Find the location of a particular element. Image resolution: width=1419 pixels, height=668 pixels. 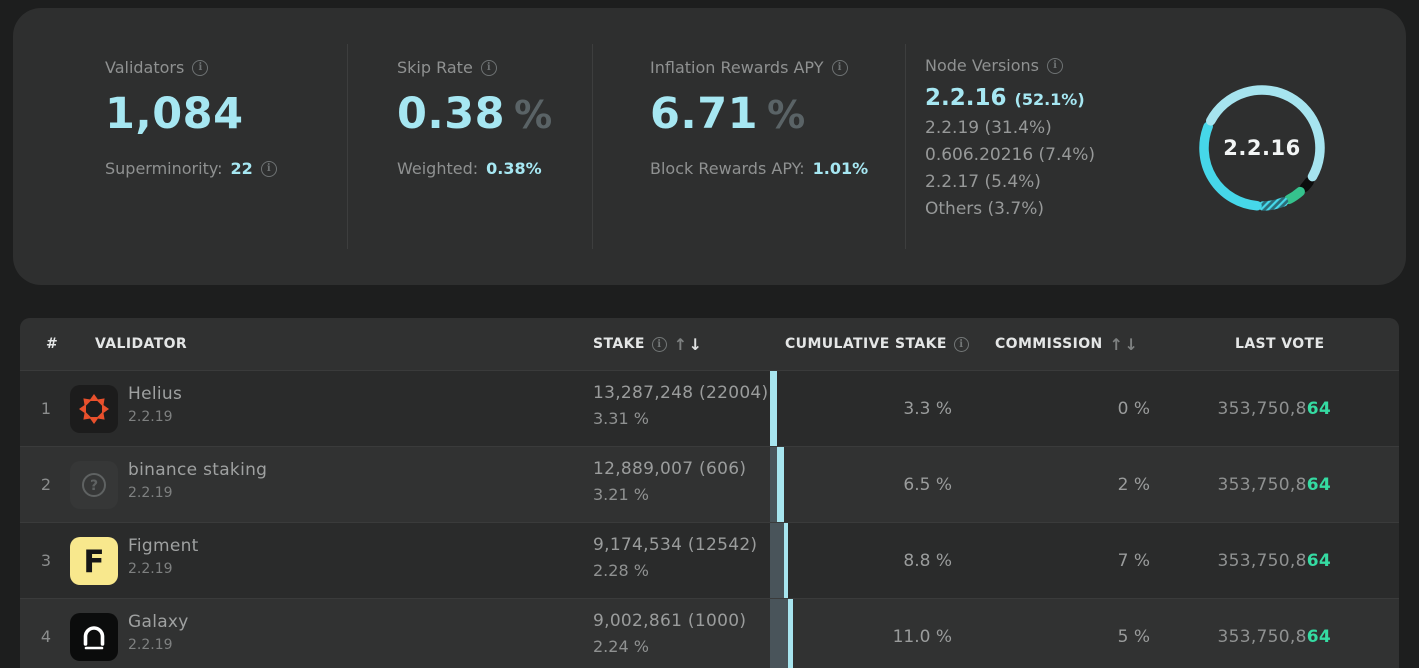

validator-name: Galaxy is located at coordinates (158, 622).